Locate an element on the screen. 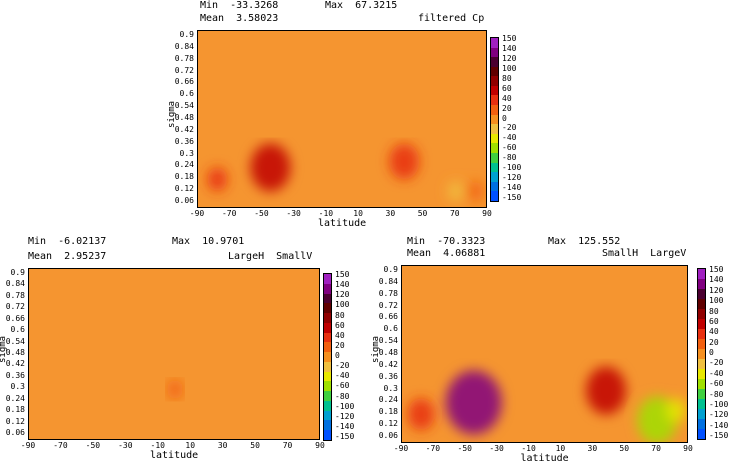 This screenshot has width=730, height=467. x-tick-label: -70 is located at coordinates (433, 448).